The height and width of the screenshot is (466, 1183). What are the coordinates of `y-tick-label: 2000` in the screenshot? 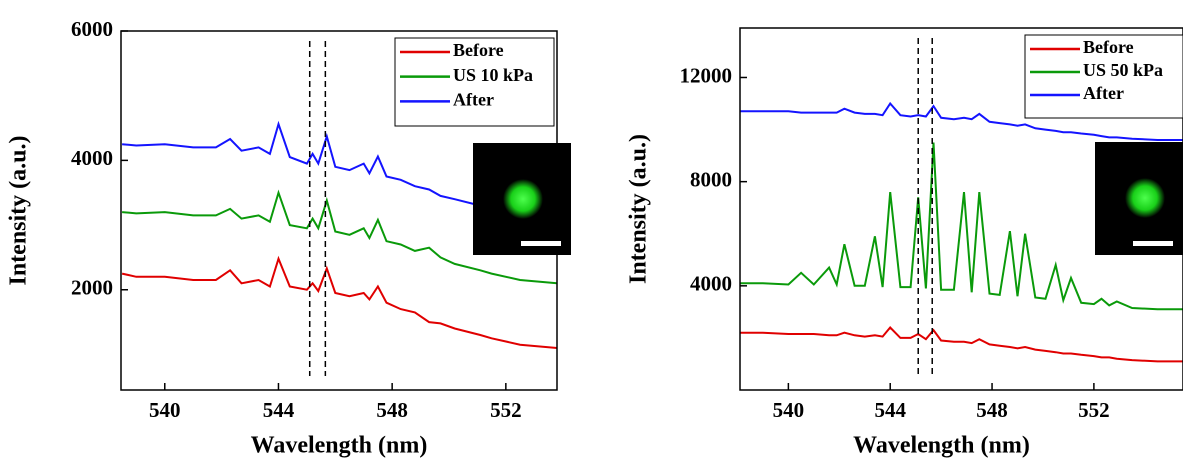 It's located at (92, 288).